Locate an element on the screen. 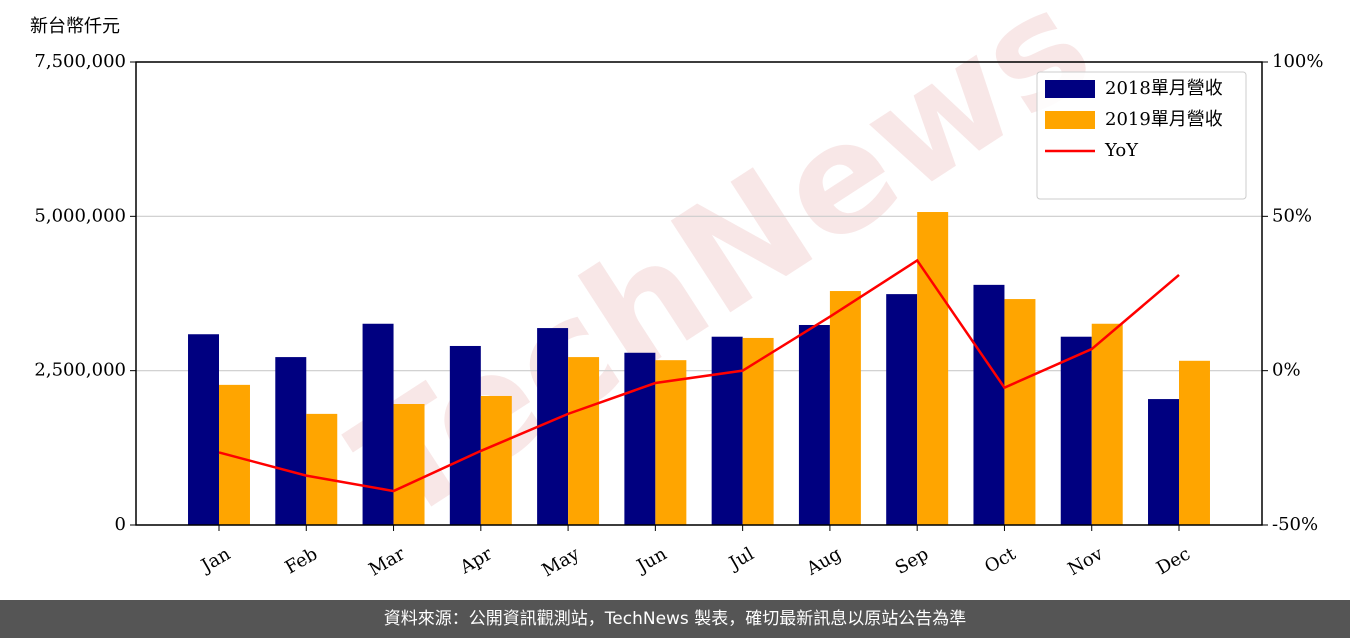 Image resolution: width=1350 pixels, height=638 pixels. x-tick-label: Jan is located at coordinates (215, 560).